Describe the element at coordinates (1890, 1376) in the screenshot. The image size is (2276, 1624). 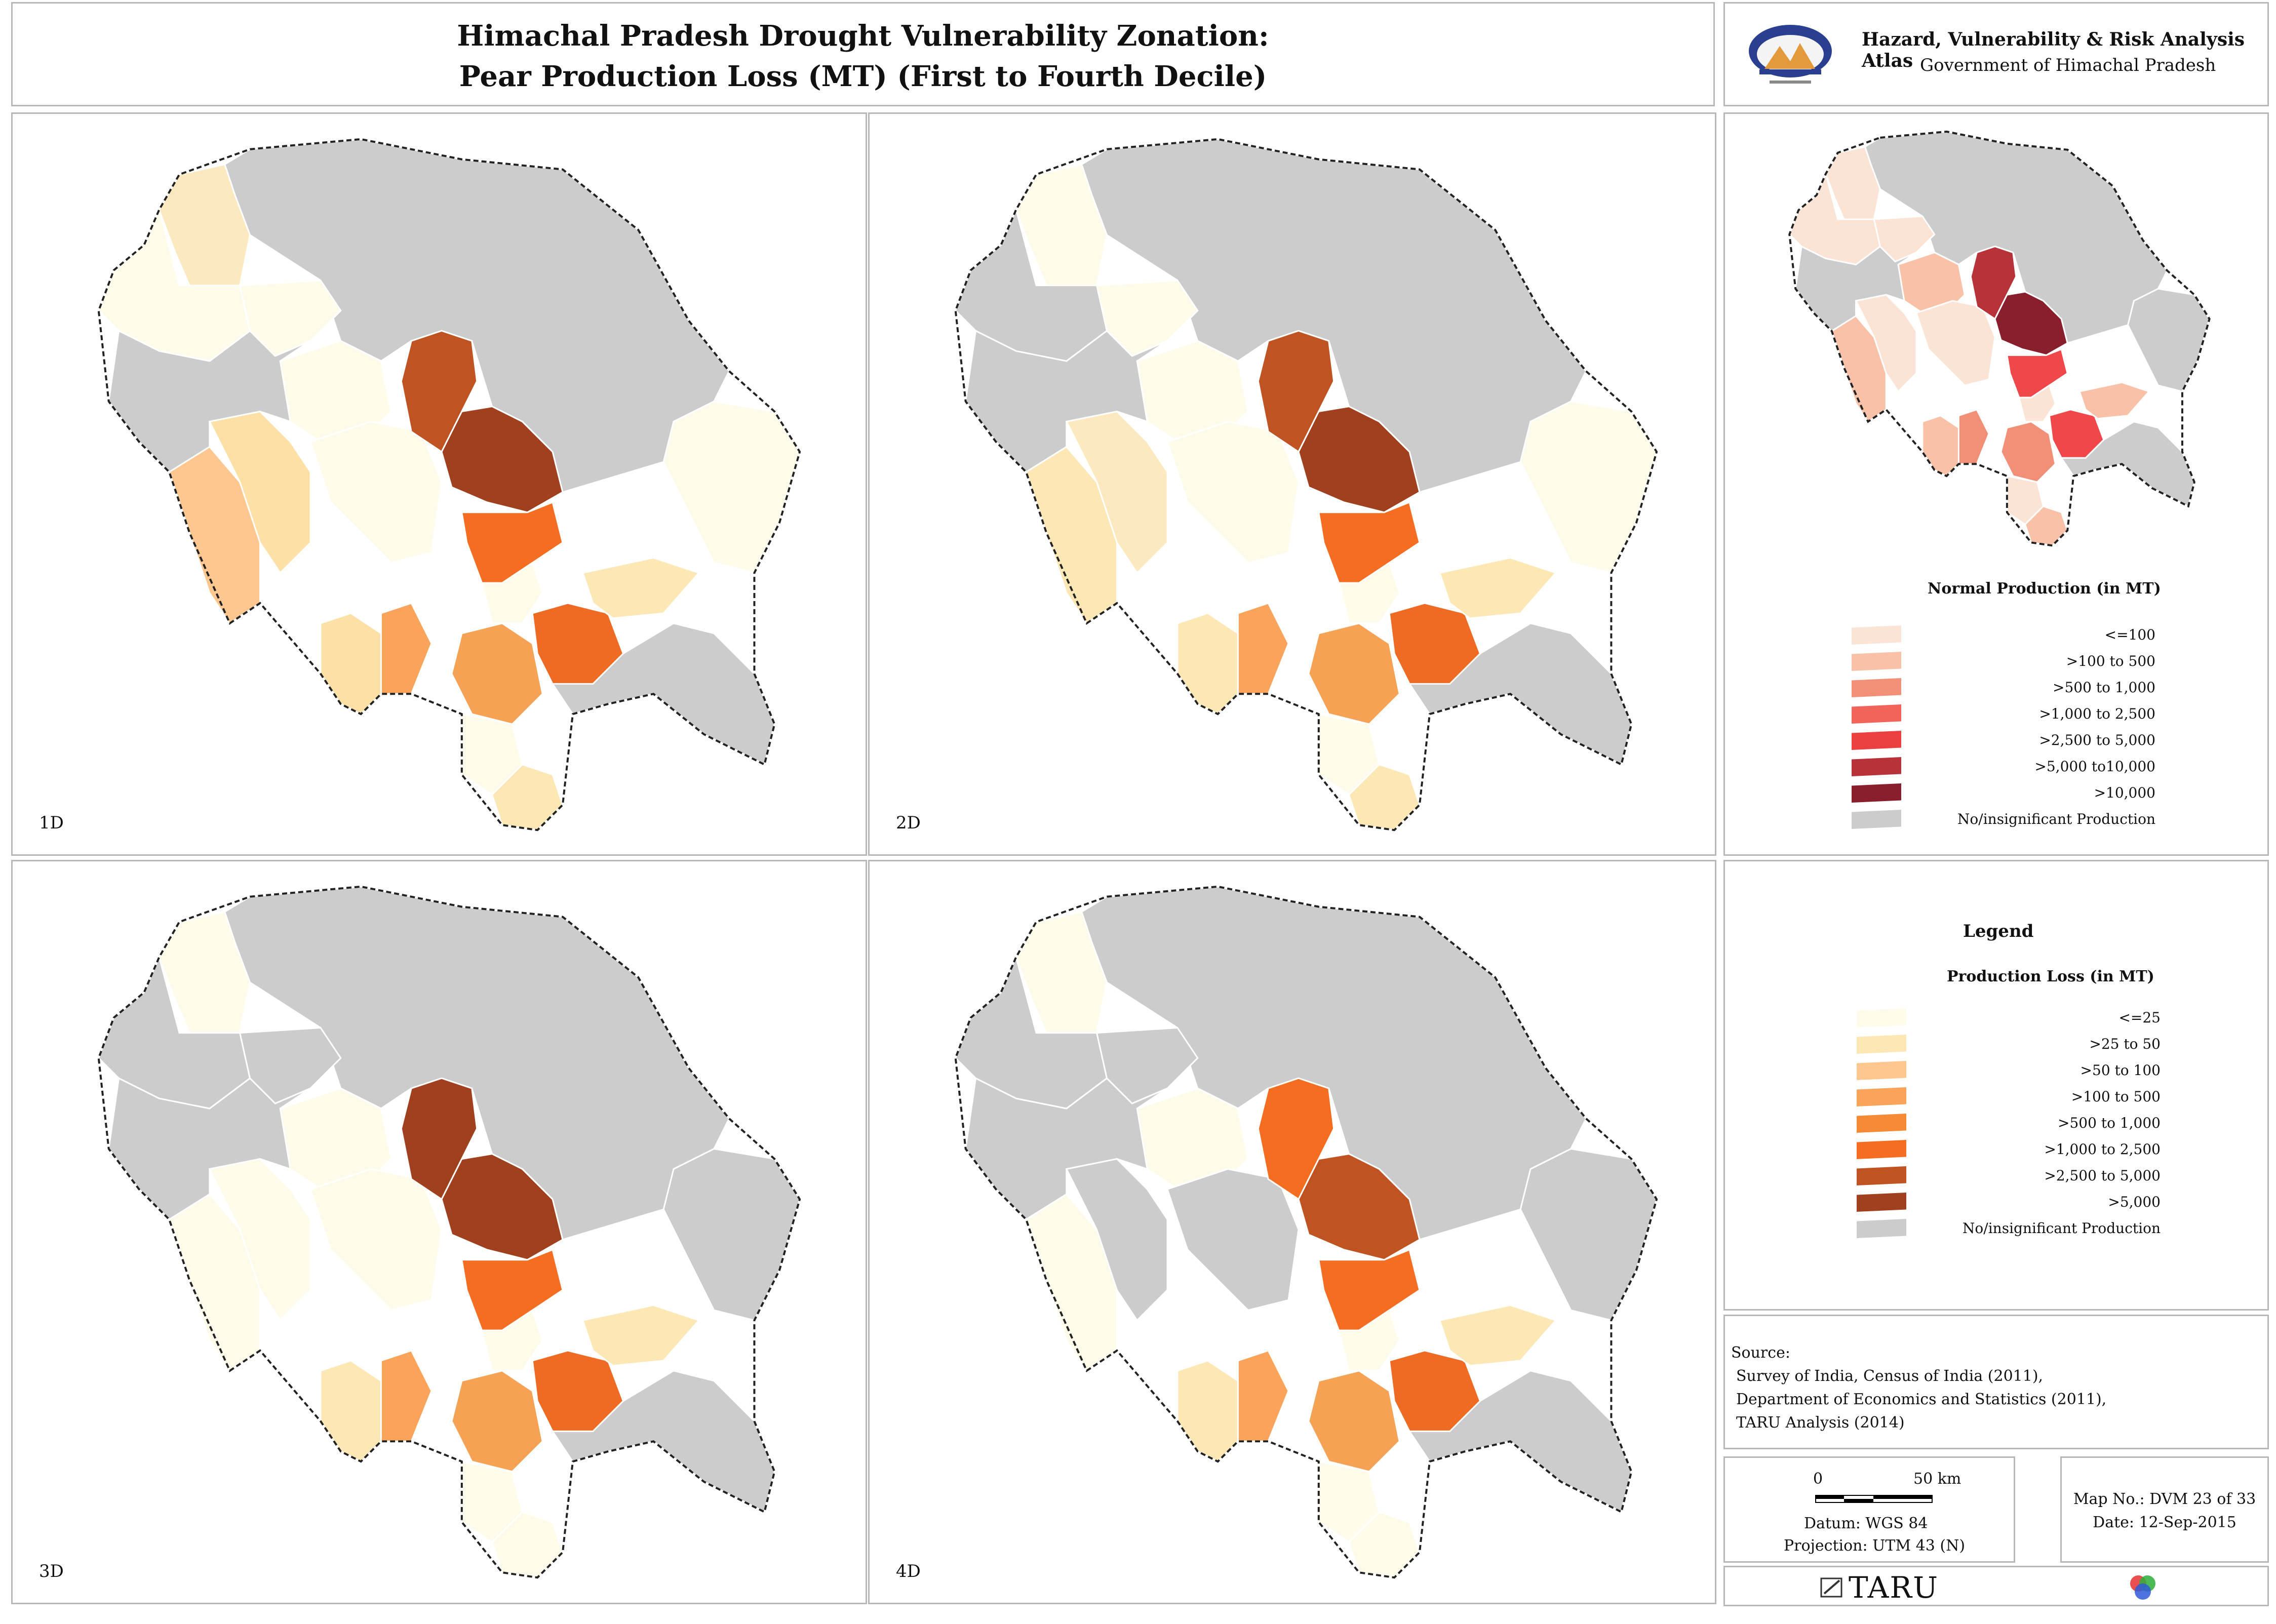
I see `source-line-1: Survey of India, Census of India (2011),` at that location.